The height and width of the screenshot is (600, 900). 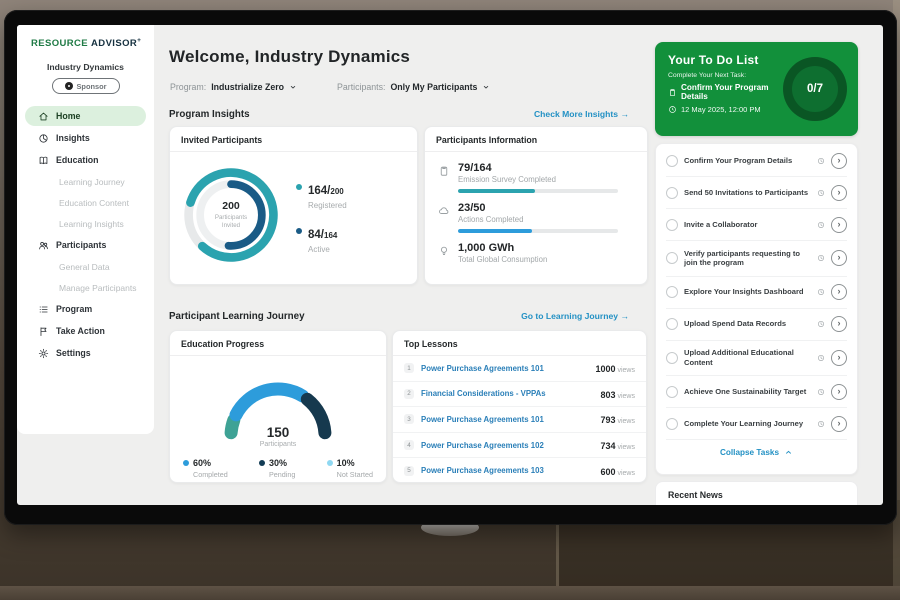 I want to click on logo-secondary: ADVISOR, so click(x=114, y=44).